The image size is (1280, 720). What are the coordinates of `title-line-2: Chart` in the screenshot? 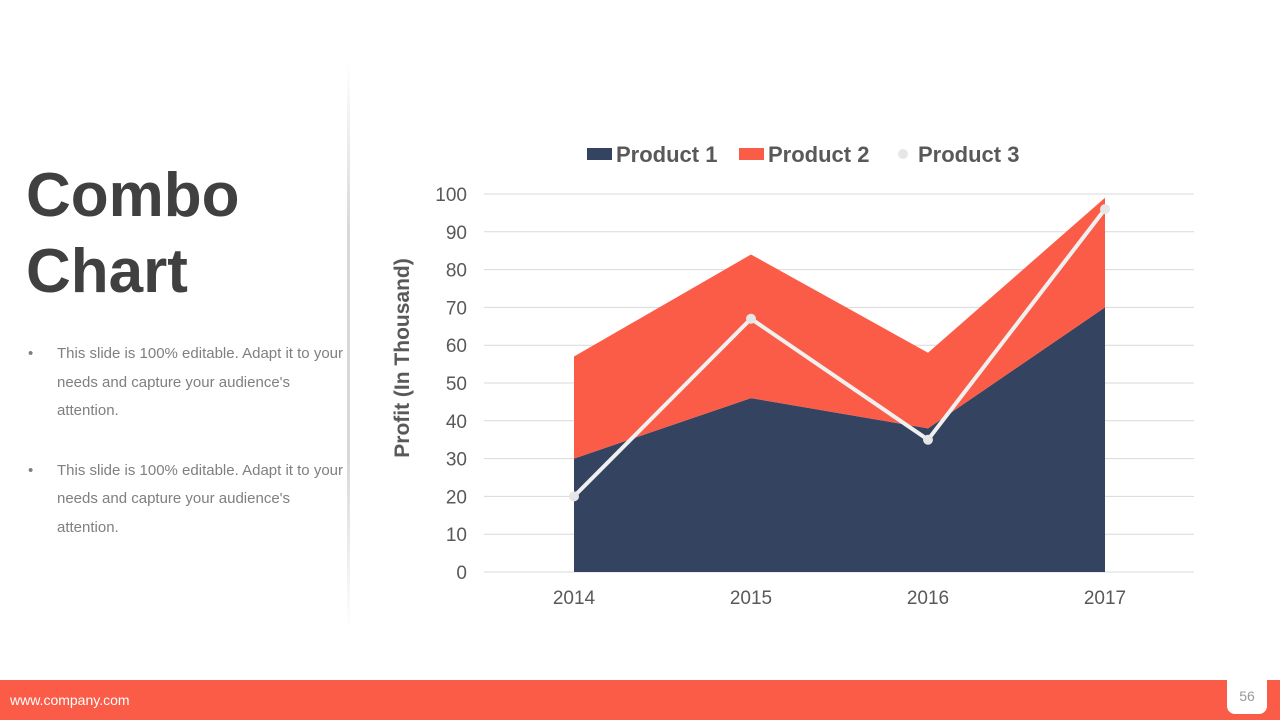 It's located at (107, 271).